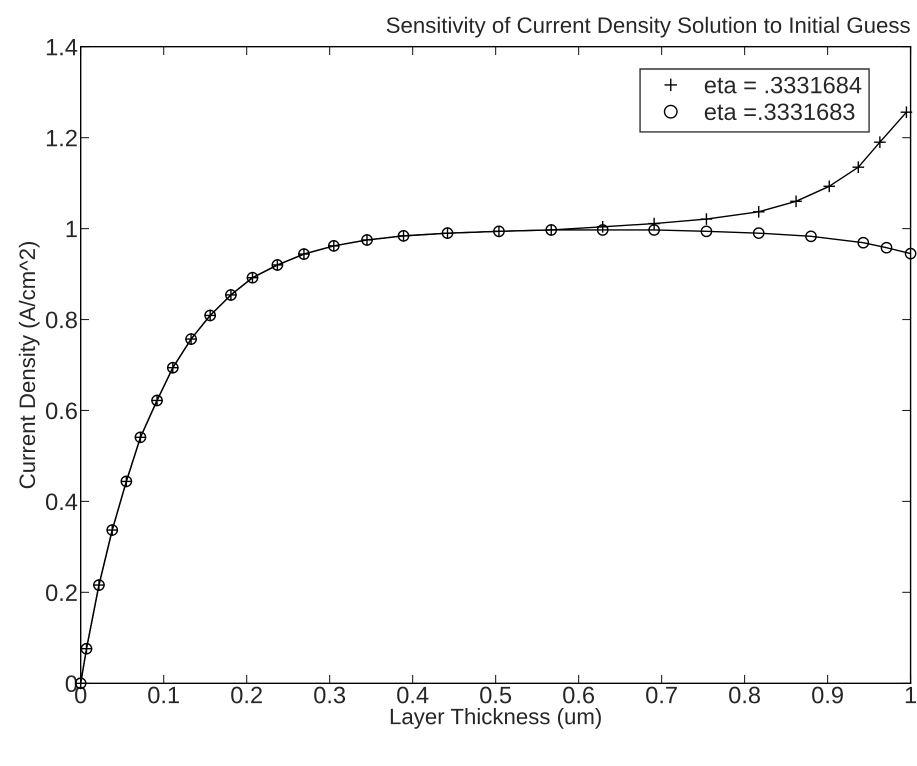 This screenshot has width=917, height=766. What do you see at coordinates (496, 695) in the screenshot?
I see `x-tick-label: 0.5` at bounding box center [496, 695].